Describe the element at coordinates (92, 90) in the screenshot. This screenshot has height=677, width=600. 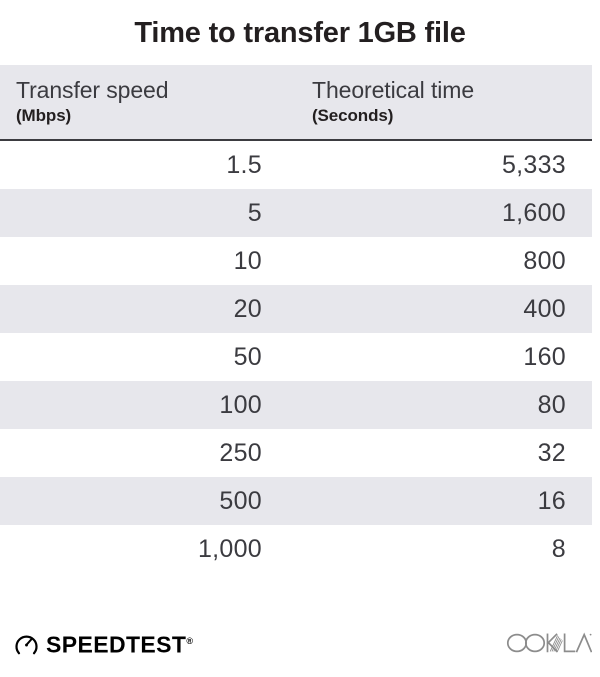
I see `column-header-transfer-speed-main: Transfer speed` at that location.